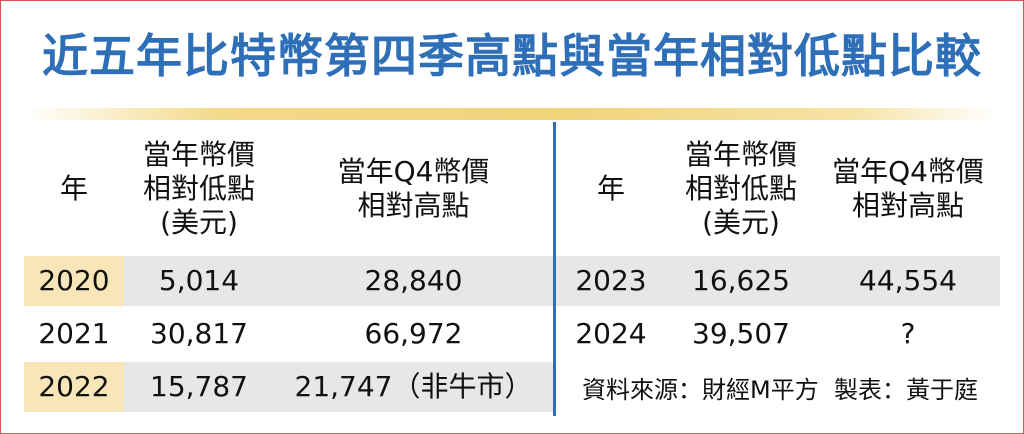 The width and height of the screenshot is (1024, 434). What do you see at coordinates (740, 188) in the screenshot?
I see `header-low-right: 當年幣價 相對低點 (美元)` at bounding box center [740, 188].